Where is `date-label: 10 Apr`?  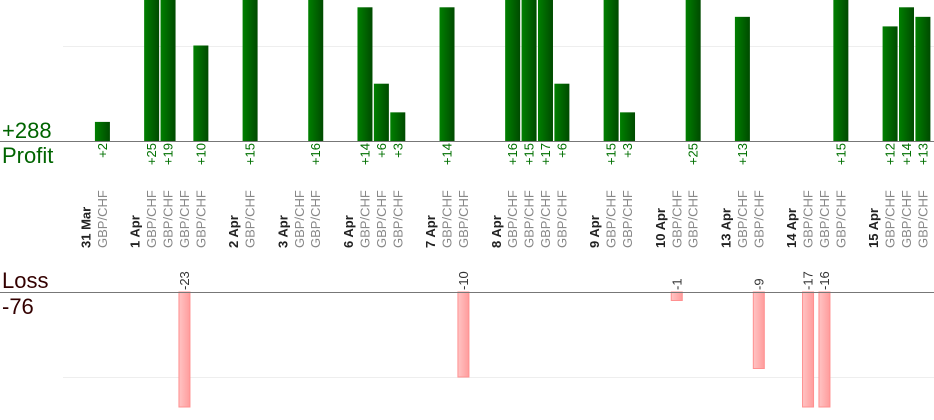
date-label: 10 Apr is located at coordinates (660, 228).